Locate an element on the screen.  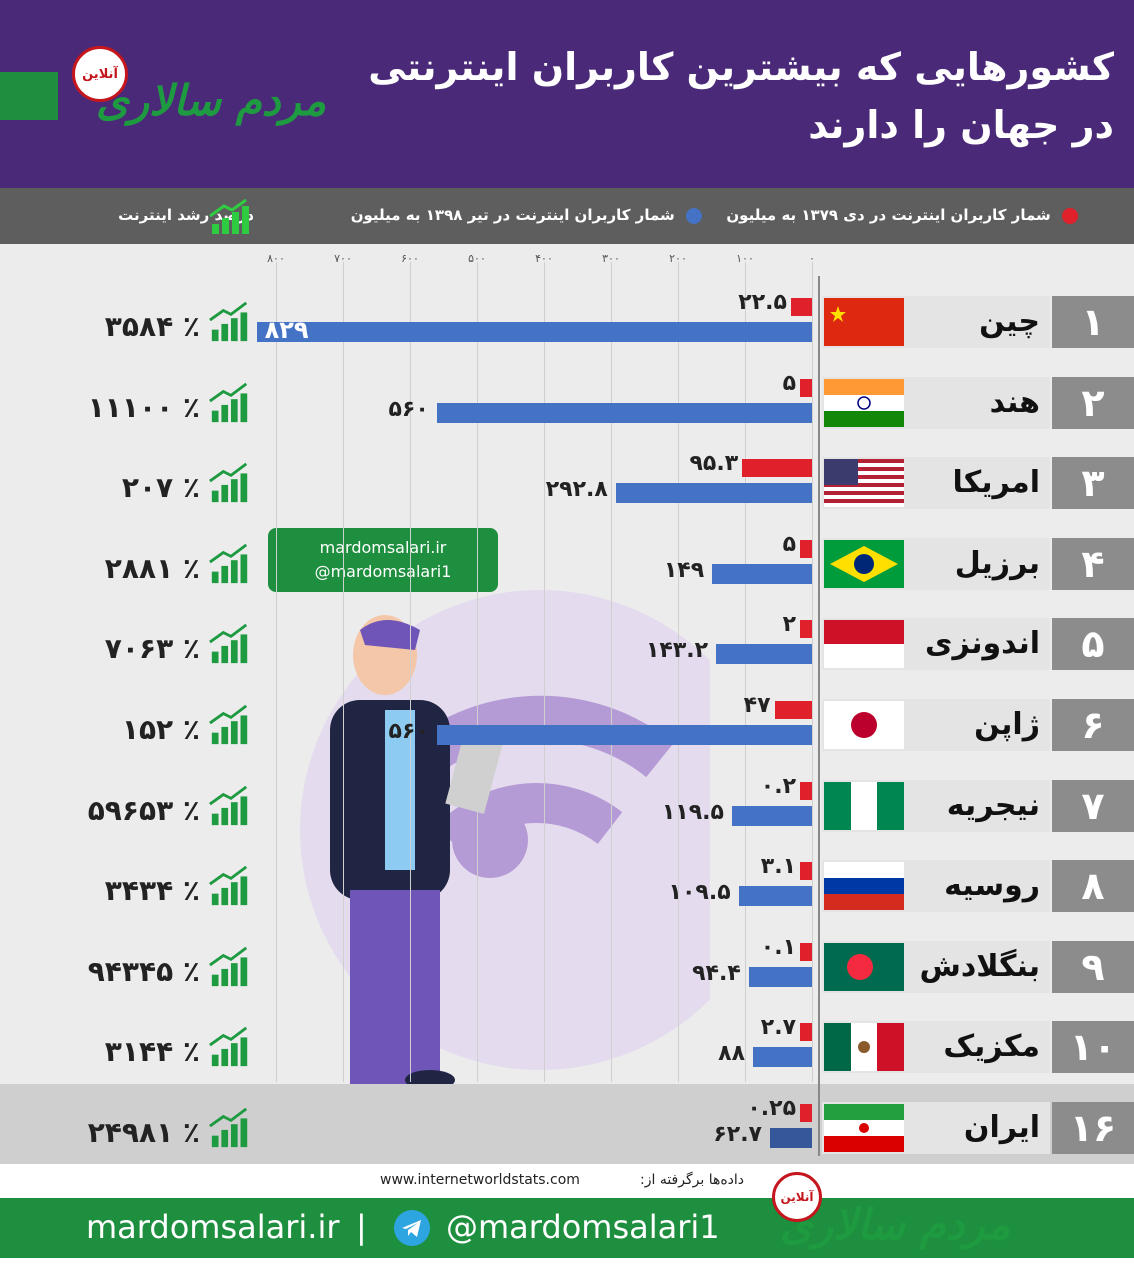
bar-new-label: ۱۴۹ is located at coordinates (684, 570).